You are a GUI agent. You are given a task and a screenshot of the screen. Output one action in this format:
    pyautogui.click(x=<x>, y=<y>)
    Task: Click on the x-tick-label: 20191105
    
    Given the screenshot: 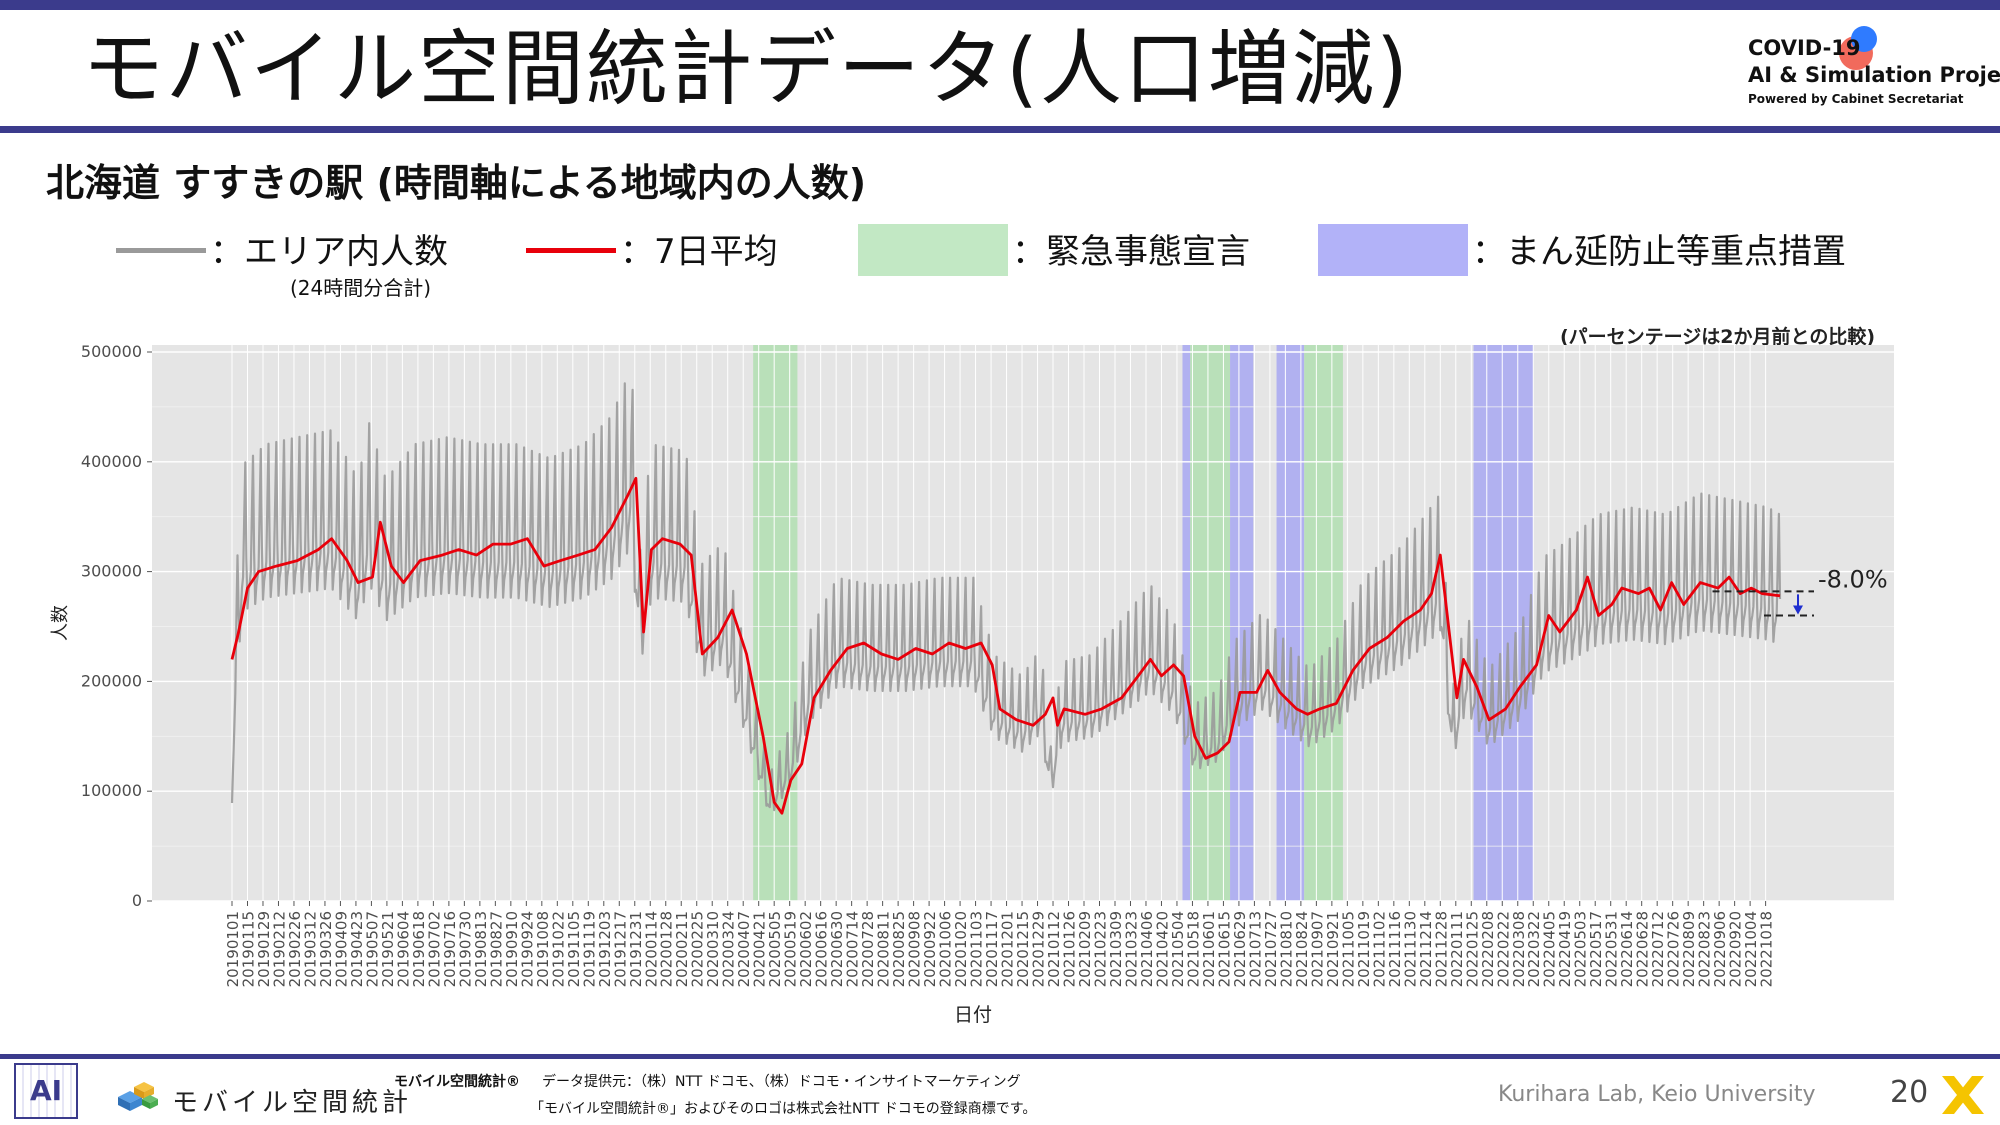 What is the action you would take?
    pyautogui.click(x=574, y=949)
    